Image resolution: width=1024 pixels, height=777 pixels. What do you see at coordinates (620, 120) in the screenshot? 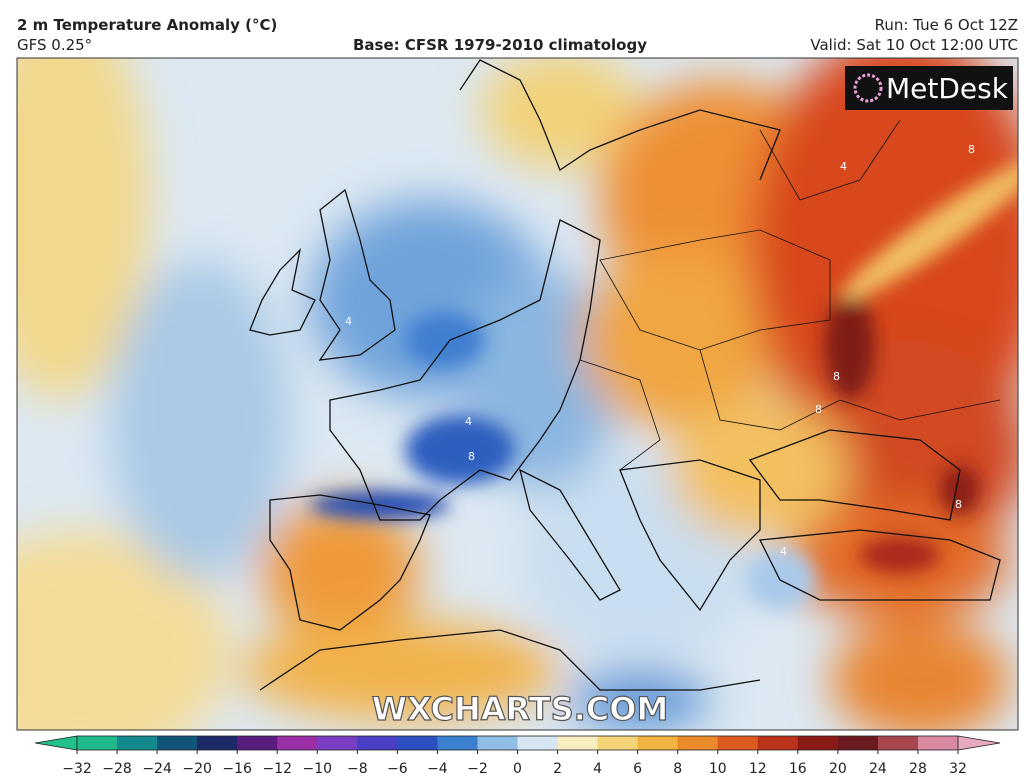
I see `scandinavia-baltic` at bounding box center [620, 120].